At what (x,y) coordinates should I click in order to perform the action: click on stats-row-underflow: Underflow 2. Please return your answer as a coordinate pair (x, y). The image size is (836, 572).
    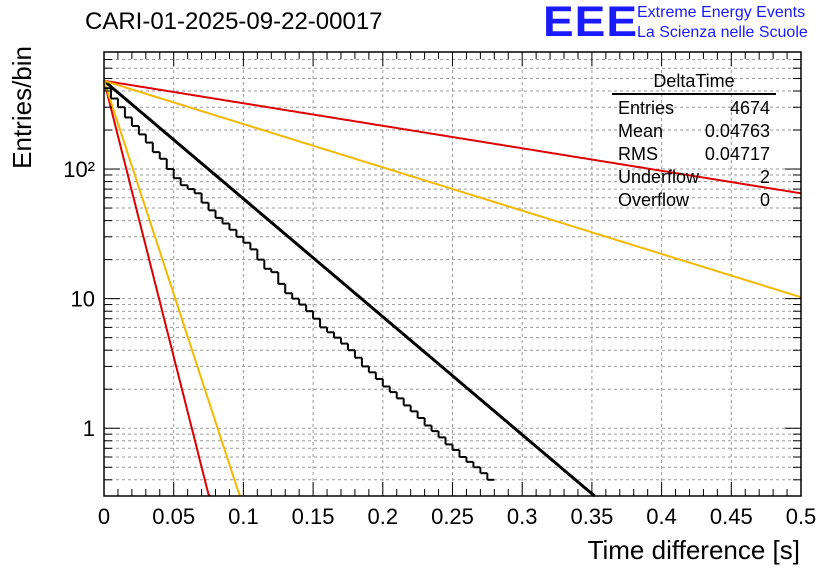
    Looking at the image, I should click on (694, 177).